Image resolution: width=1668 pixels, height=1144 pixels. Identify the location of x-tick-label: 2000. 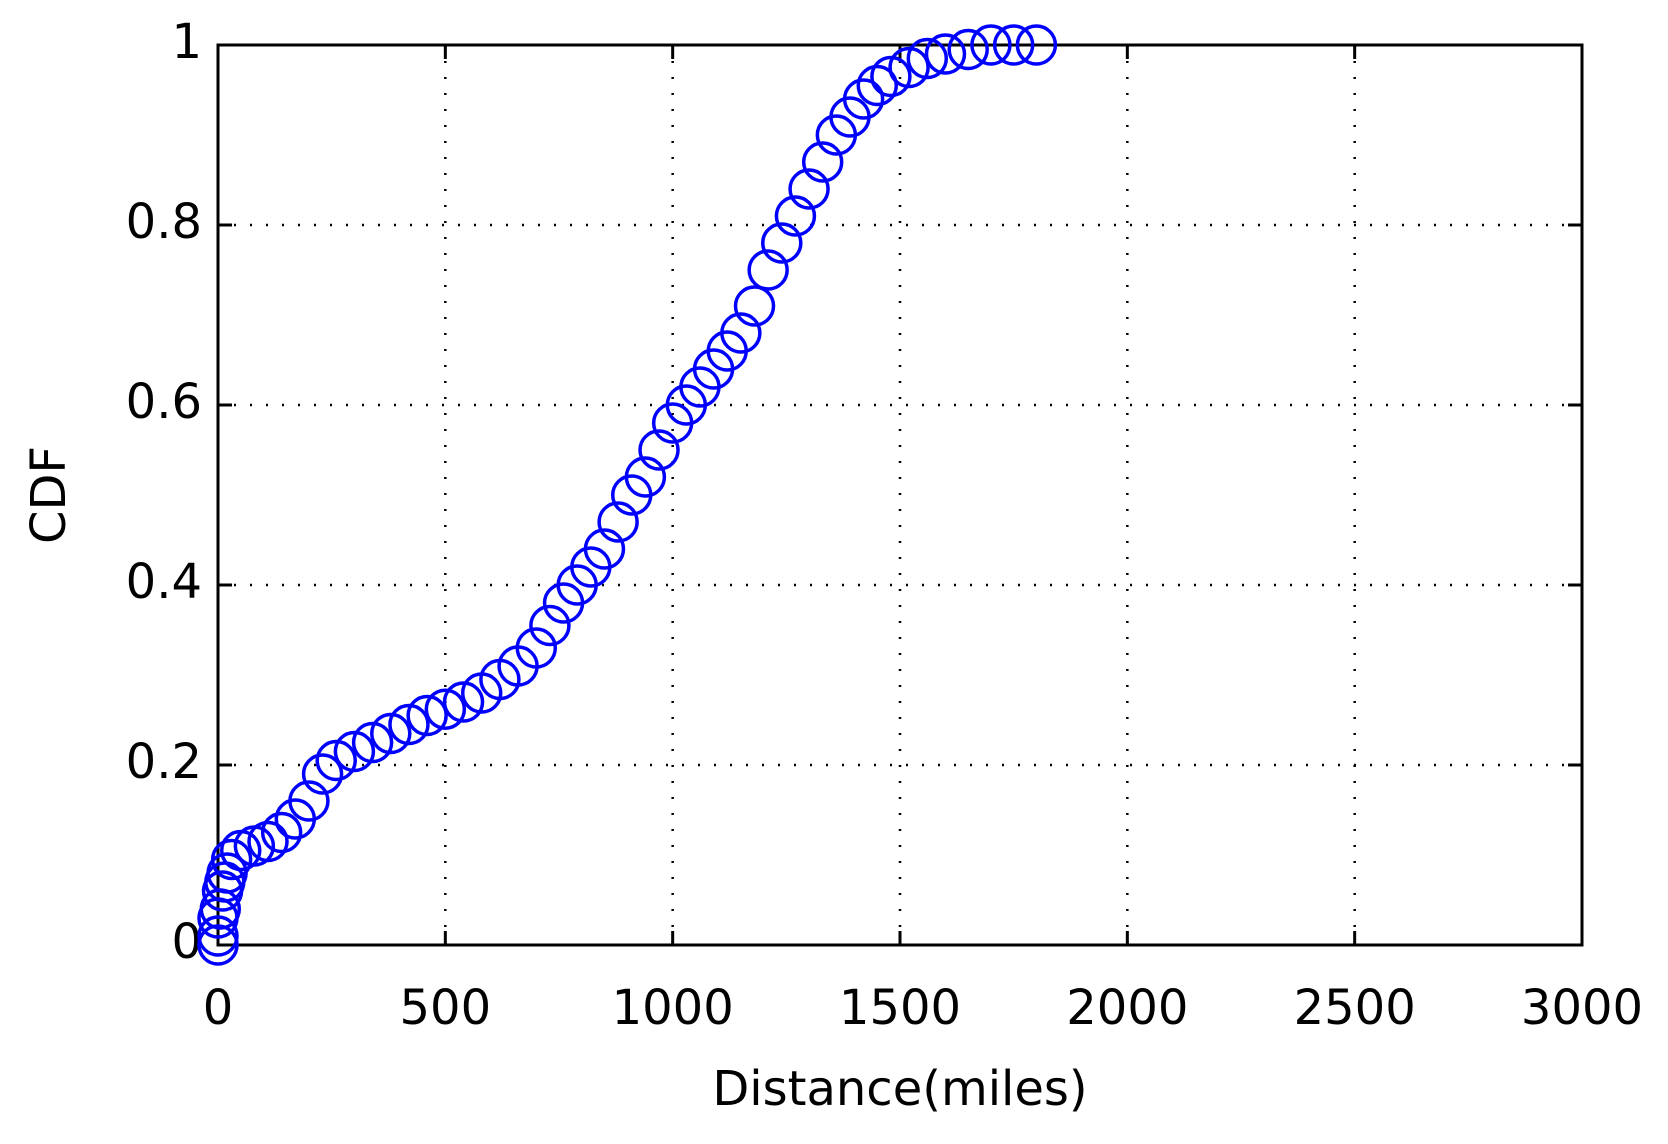
(1127, 1008).